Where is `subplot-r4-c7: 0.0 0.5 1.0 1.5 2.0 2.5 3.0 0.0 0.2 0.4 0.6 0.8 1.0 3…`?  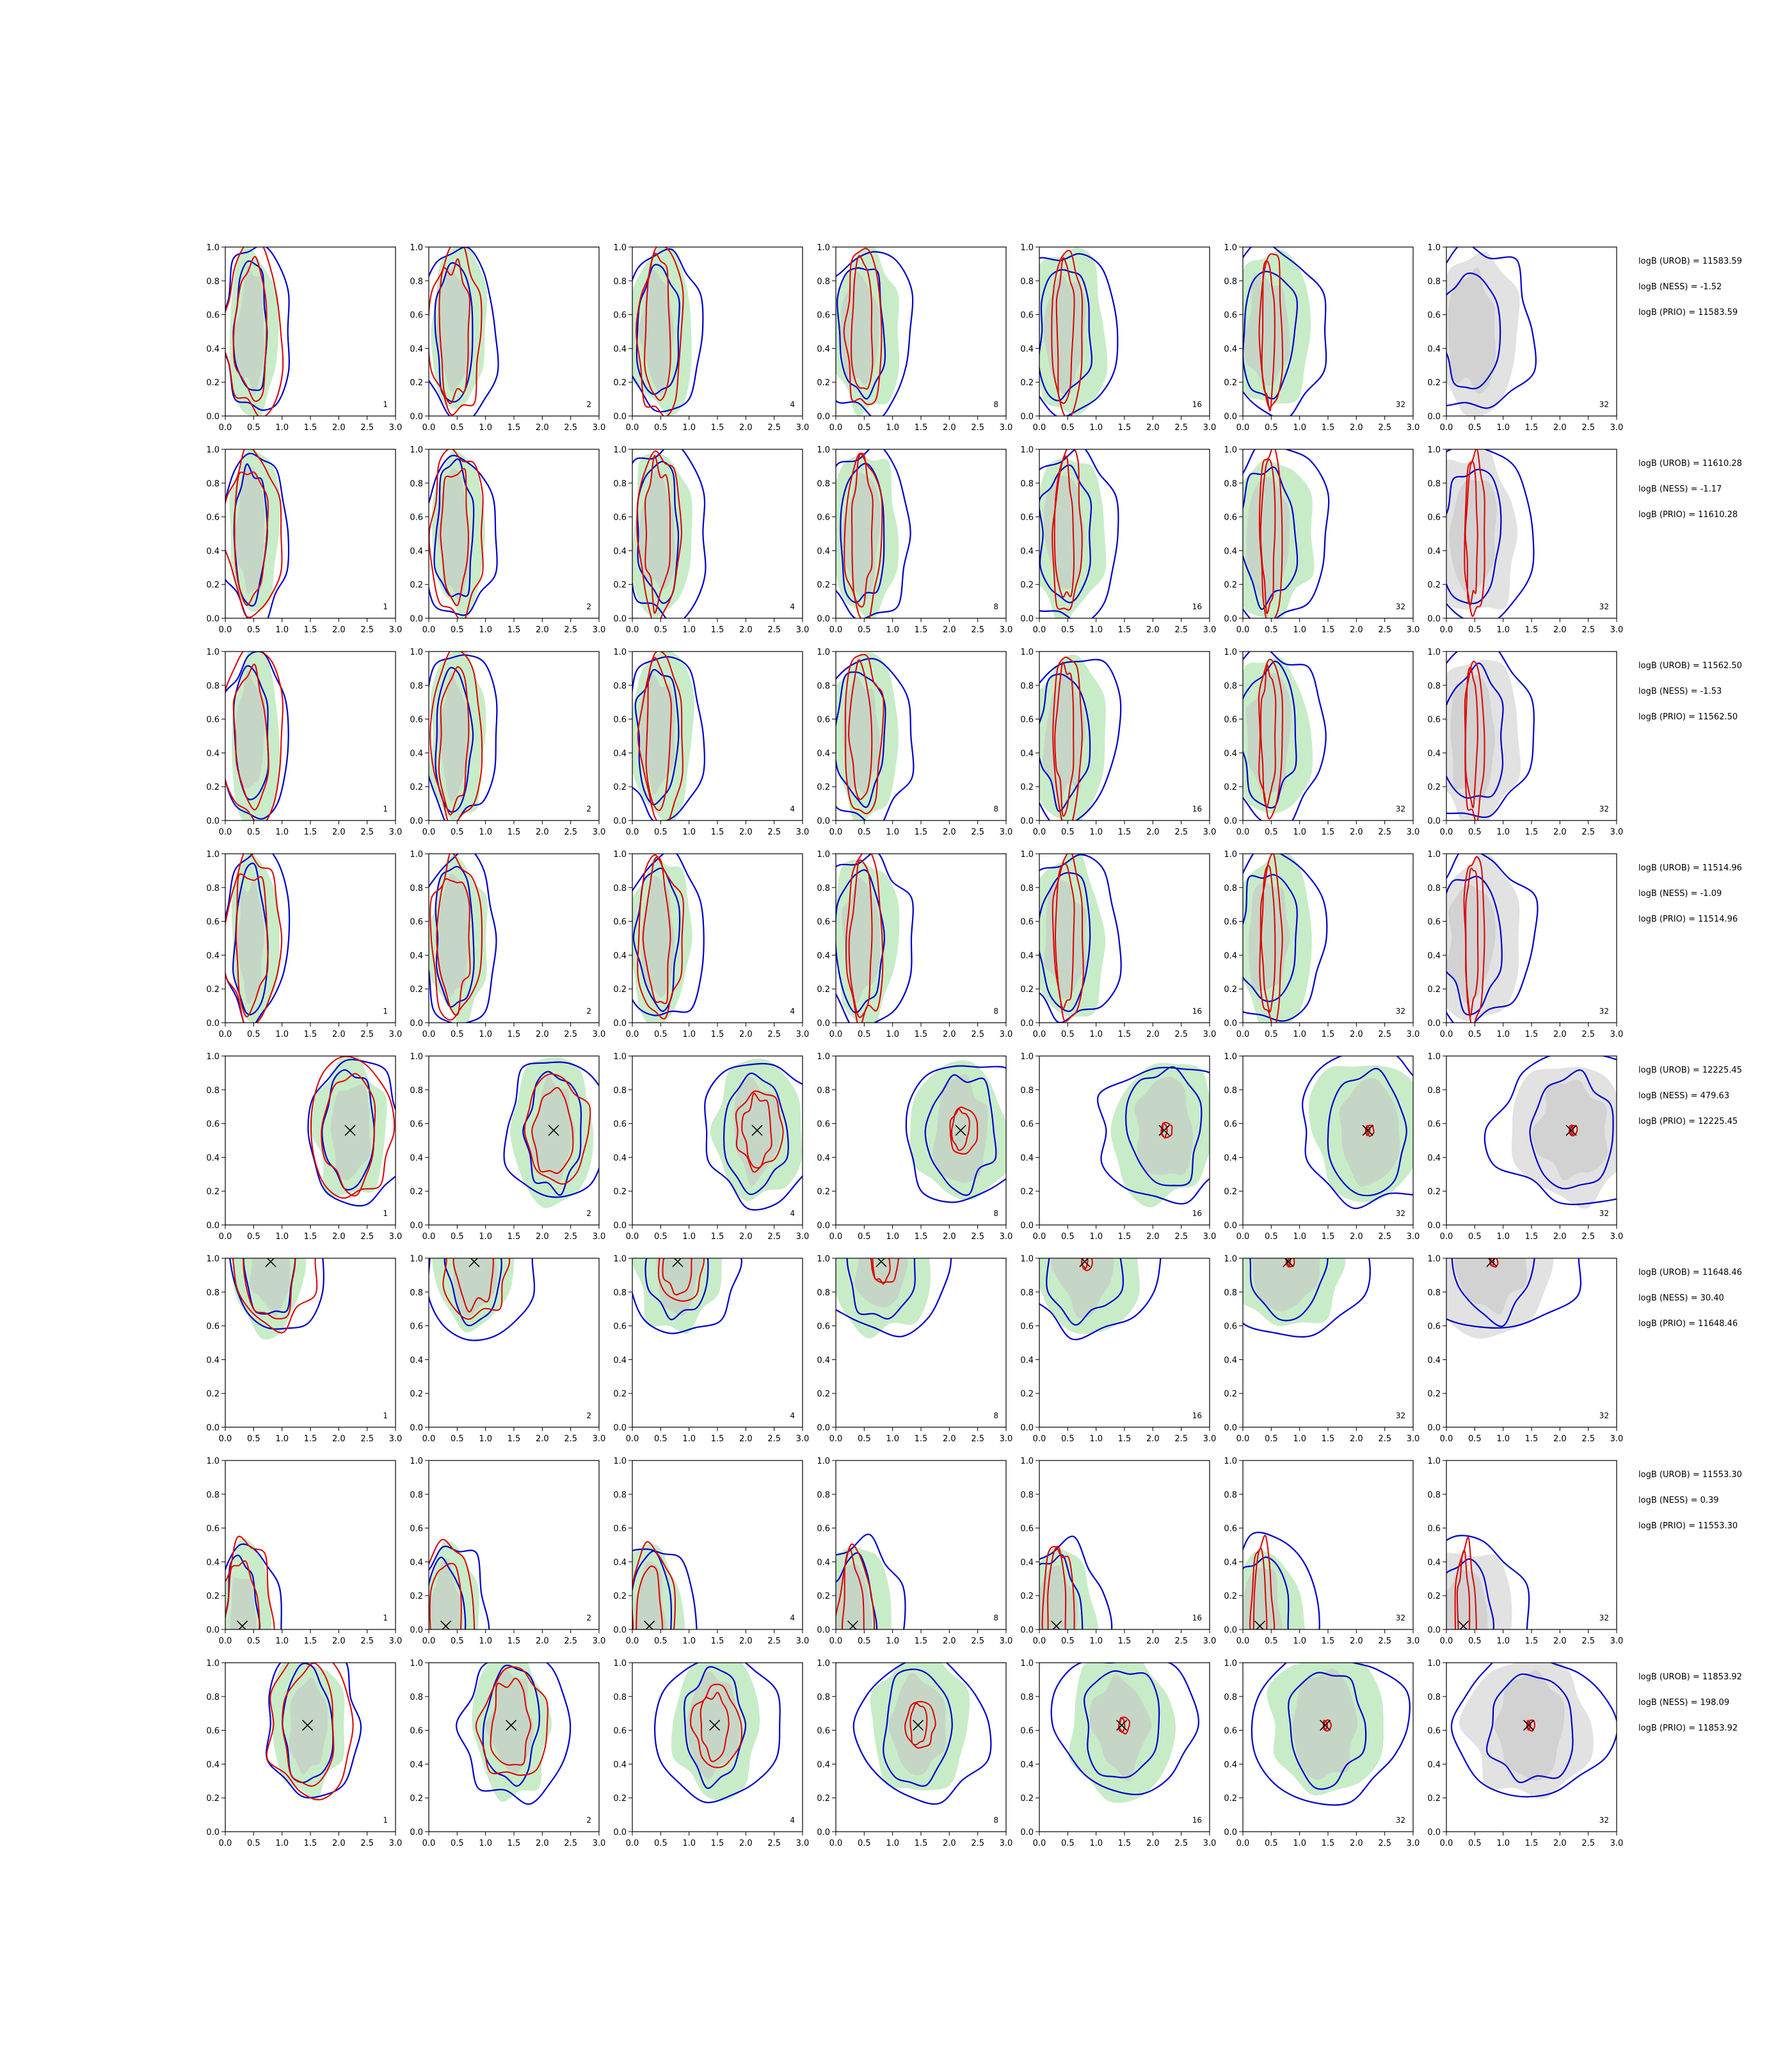
subplot-r4-c7: 0.0 0.5 1.0 1.5 2.0 2.5 3.0 0.0 0.2 0.4 0.6 0.8 1.0 3… is located at coordinates (1525, 944).